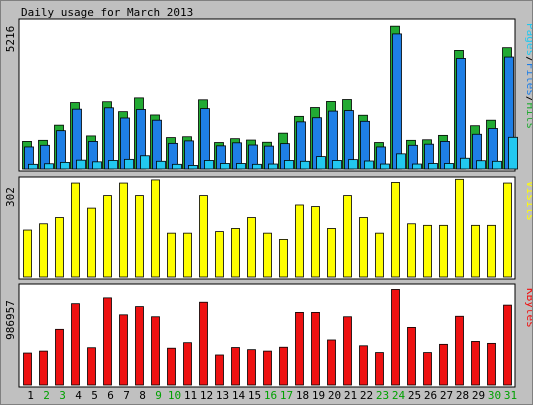 Image resolution: width=533 pixels, height=405 pixels. Describe the element at coordinates (78, 395) in the screenshot. I see `x-tick-label: 4` at that location.